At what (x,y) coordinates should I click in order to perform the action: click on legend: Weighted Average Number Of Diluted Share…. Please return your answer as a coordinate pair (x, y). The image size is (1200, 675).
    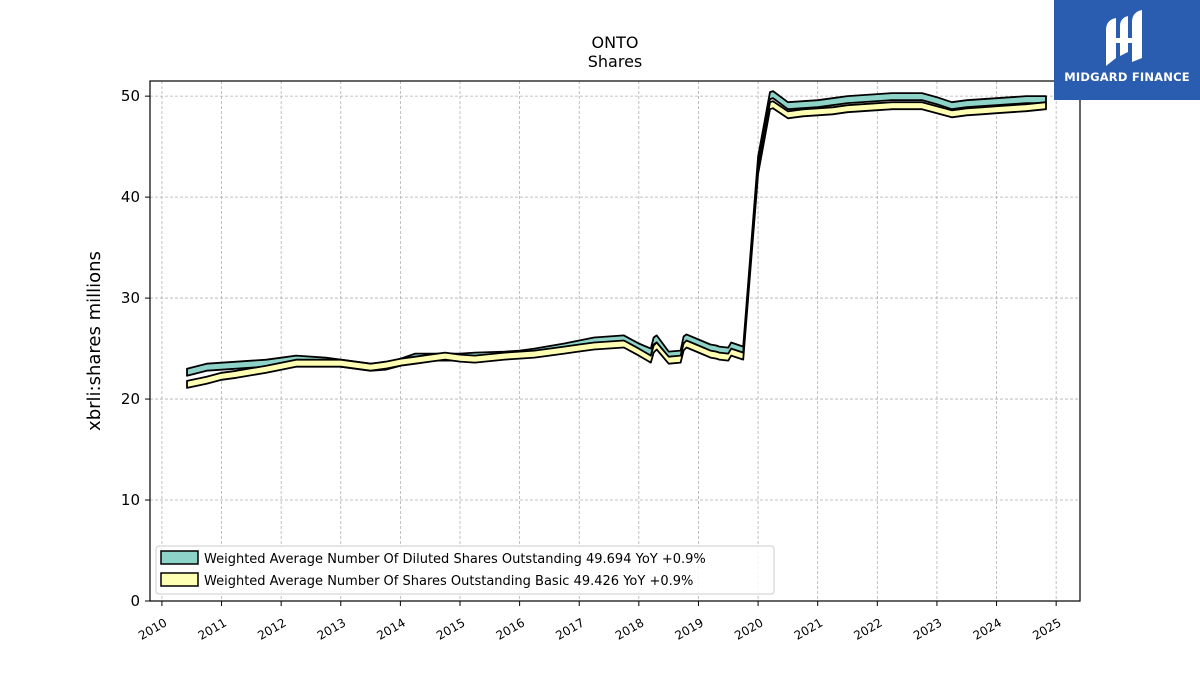
    Looking at the image, I should click on (465, 570).